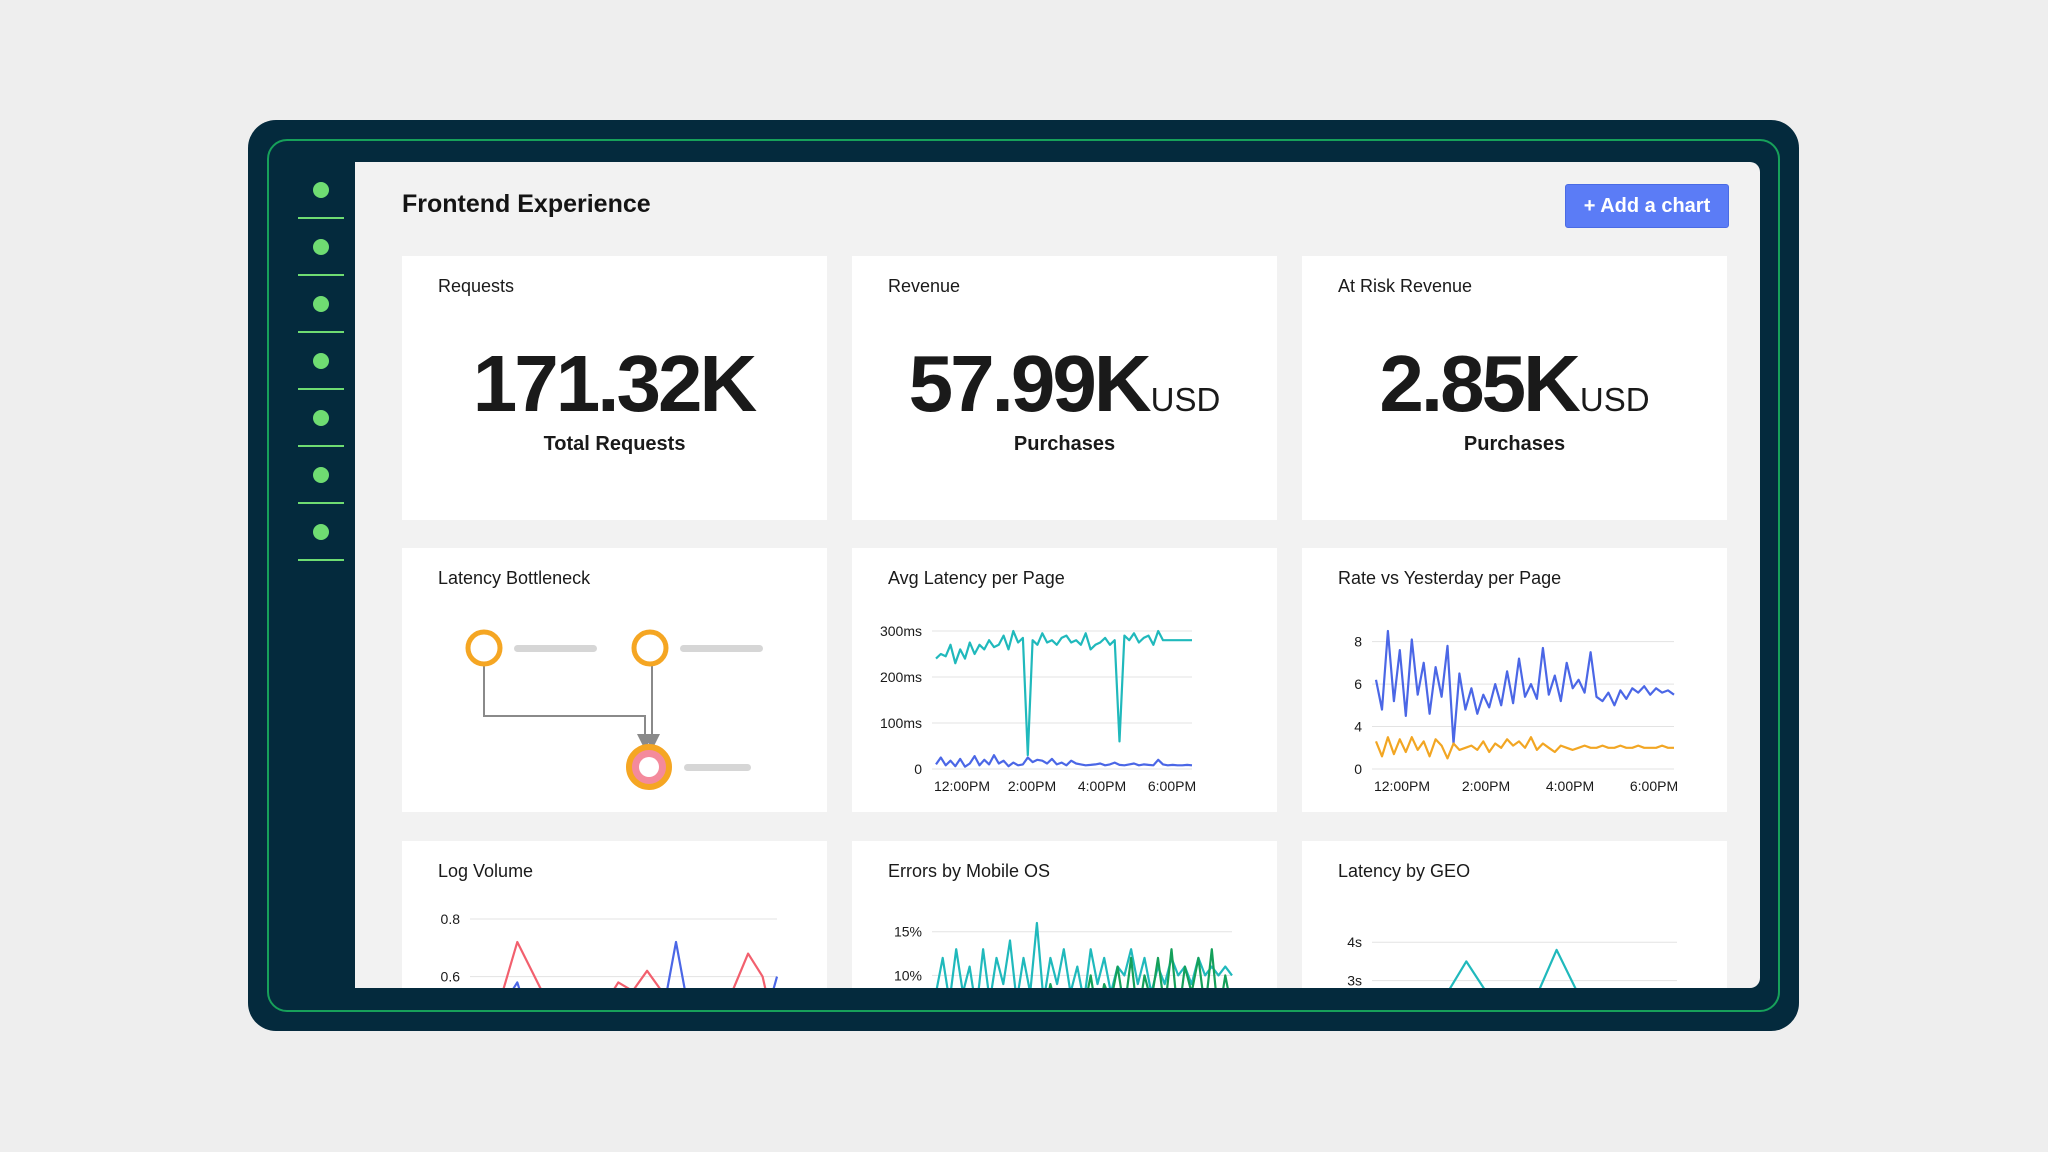 This screenshot has width=2048, height=1152. I want to click on card-title: Requests, so click(476, 286).